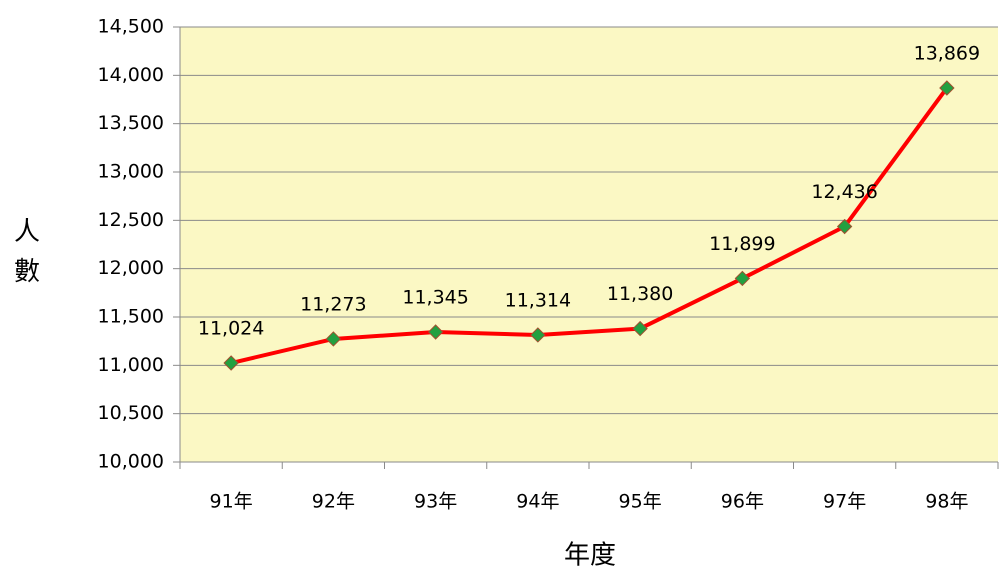 Image resolution: width=999 pixels, height=575 pixels. What do you see at coordinates (844, 192) in the screenshot?
I see `data-label: 12,436` at bounding box center [844, 192].